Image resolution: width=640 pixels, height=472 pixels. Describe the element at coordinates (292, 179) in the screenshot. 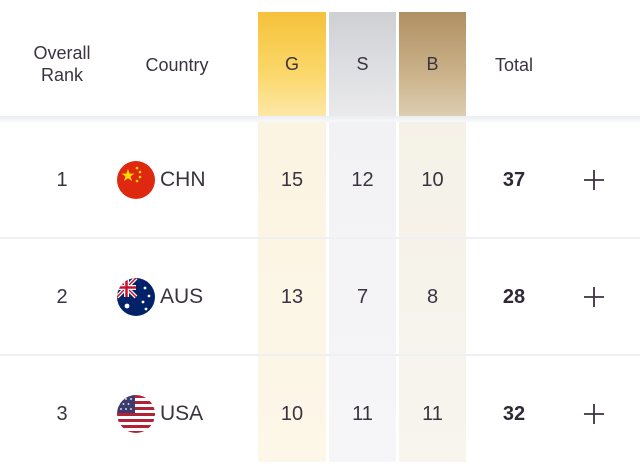

I see `gold-count: 15` at that location.